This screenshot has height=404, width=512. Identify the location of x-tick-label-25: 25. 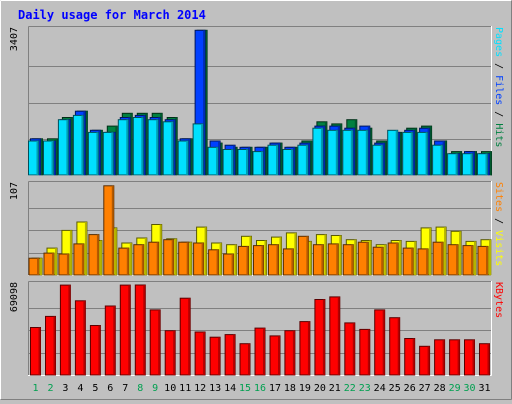
(395, 388).